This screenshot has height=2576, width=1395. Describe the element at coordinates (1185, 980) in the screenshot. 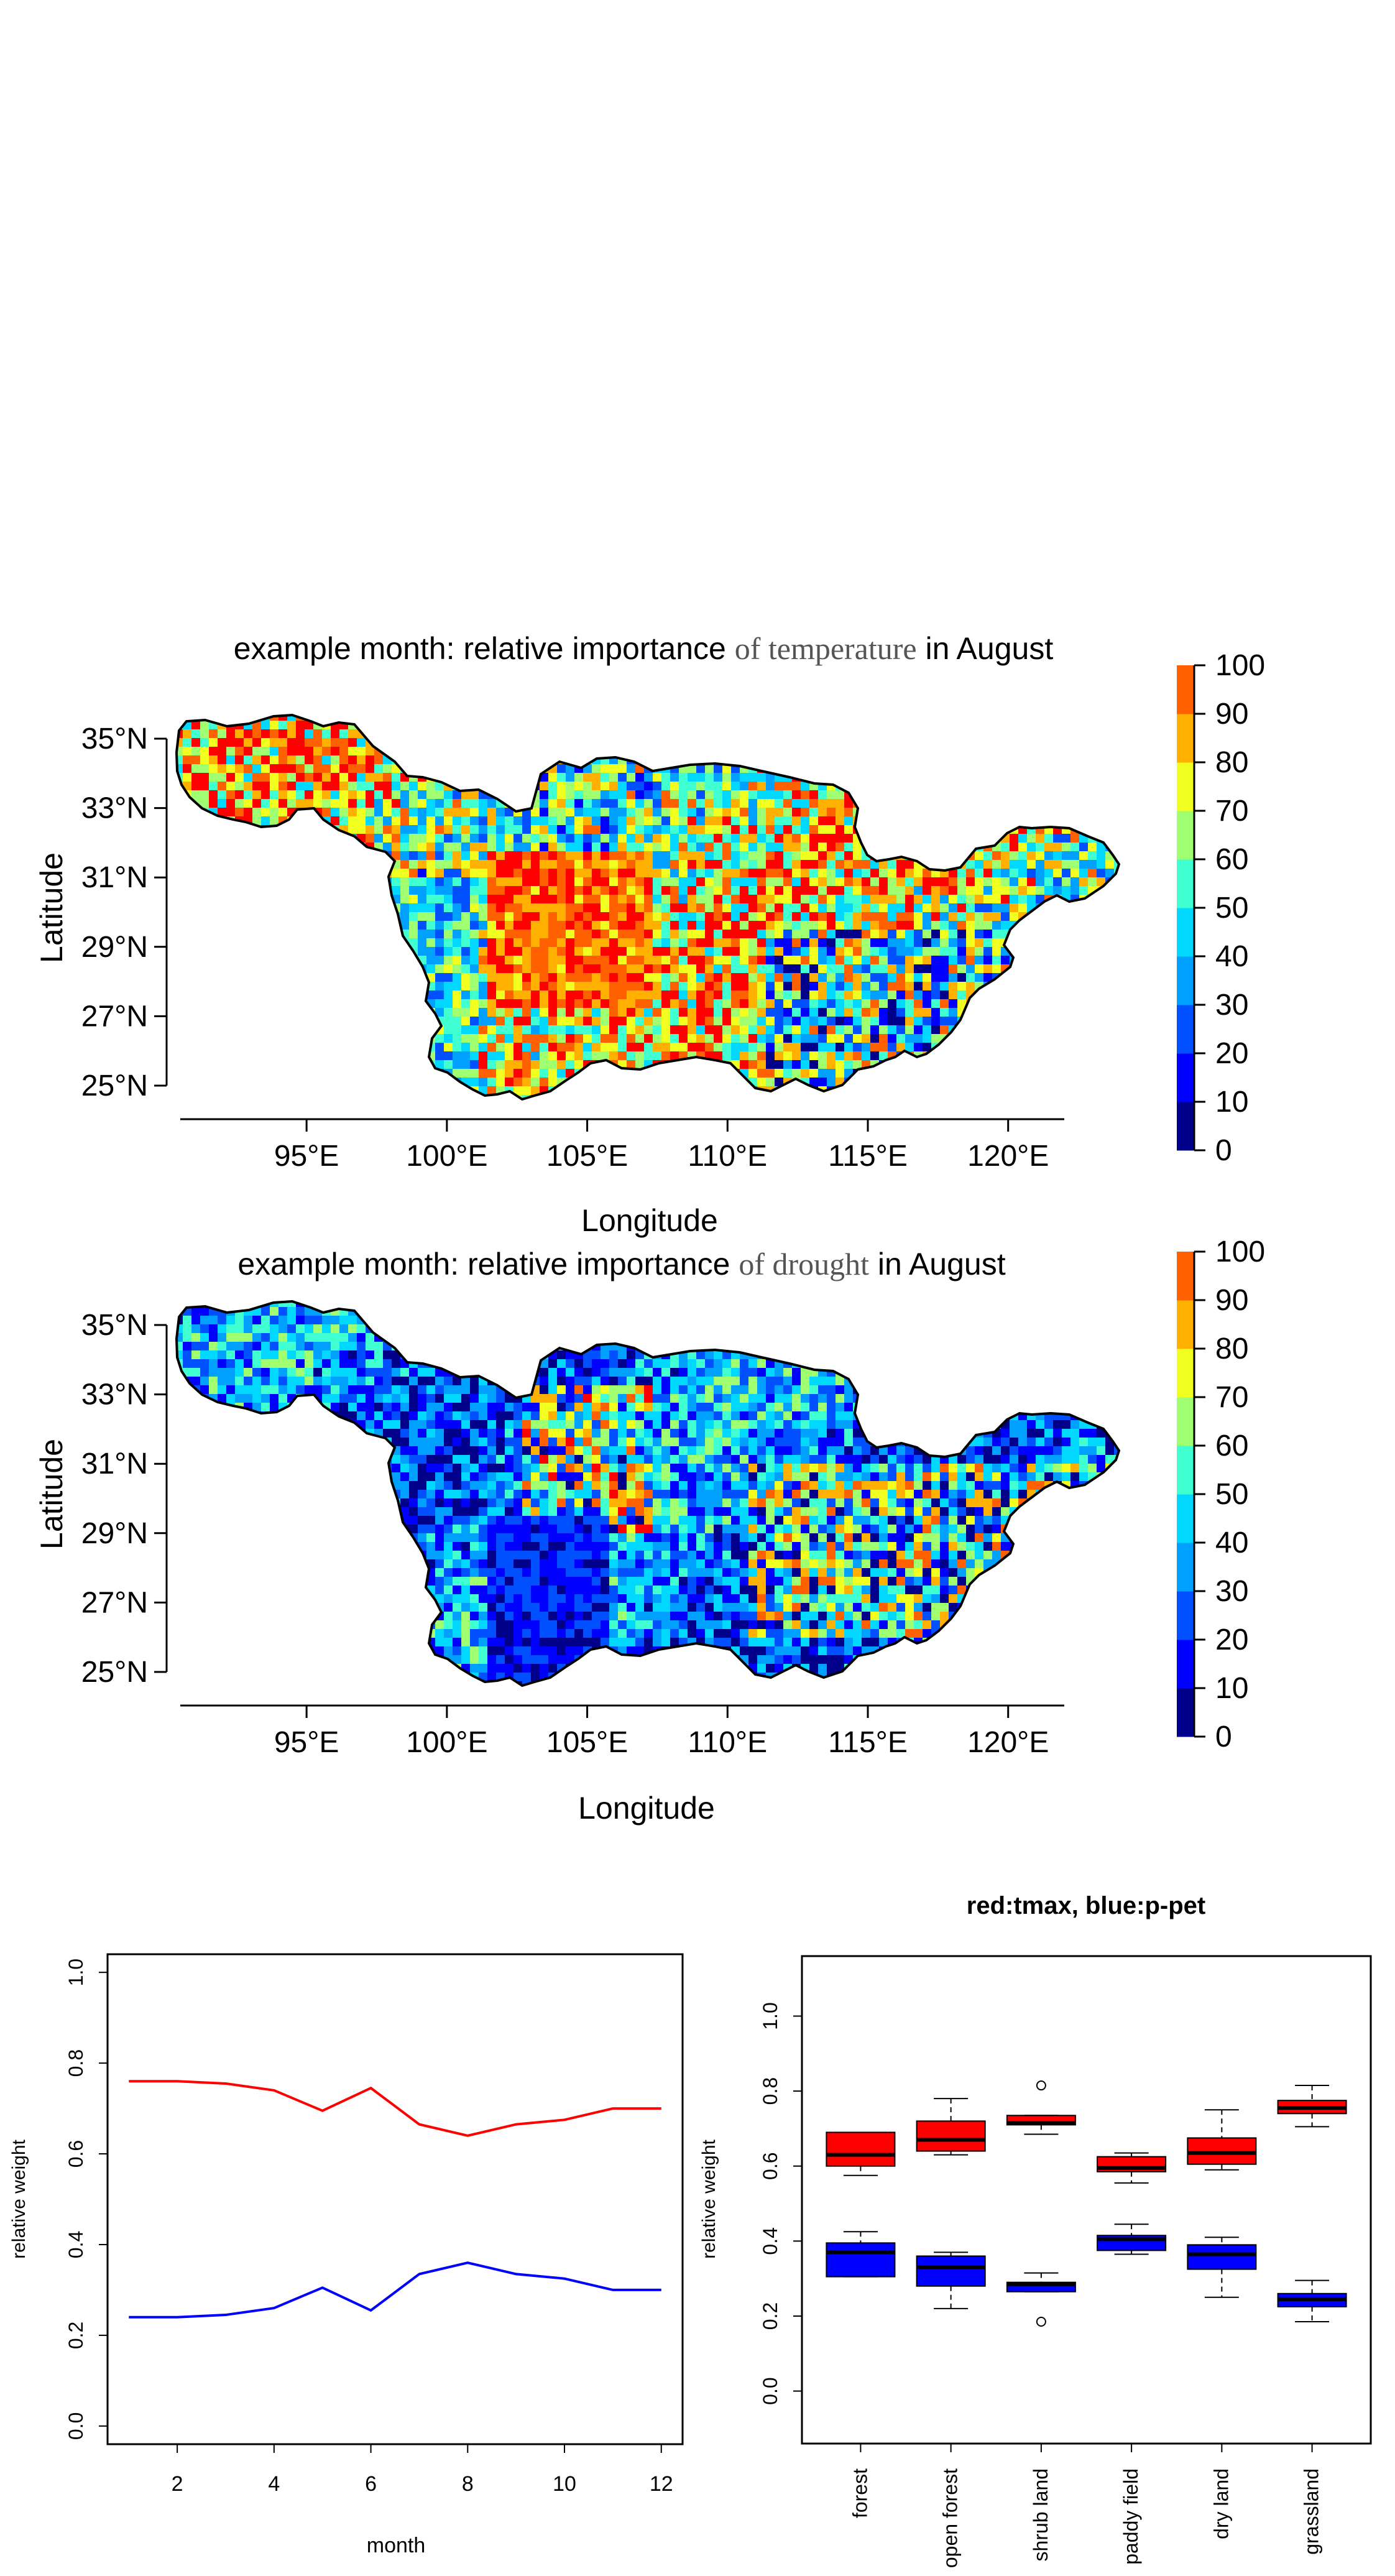

I see `map-temperature-colorbar-segment` at that location.